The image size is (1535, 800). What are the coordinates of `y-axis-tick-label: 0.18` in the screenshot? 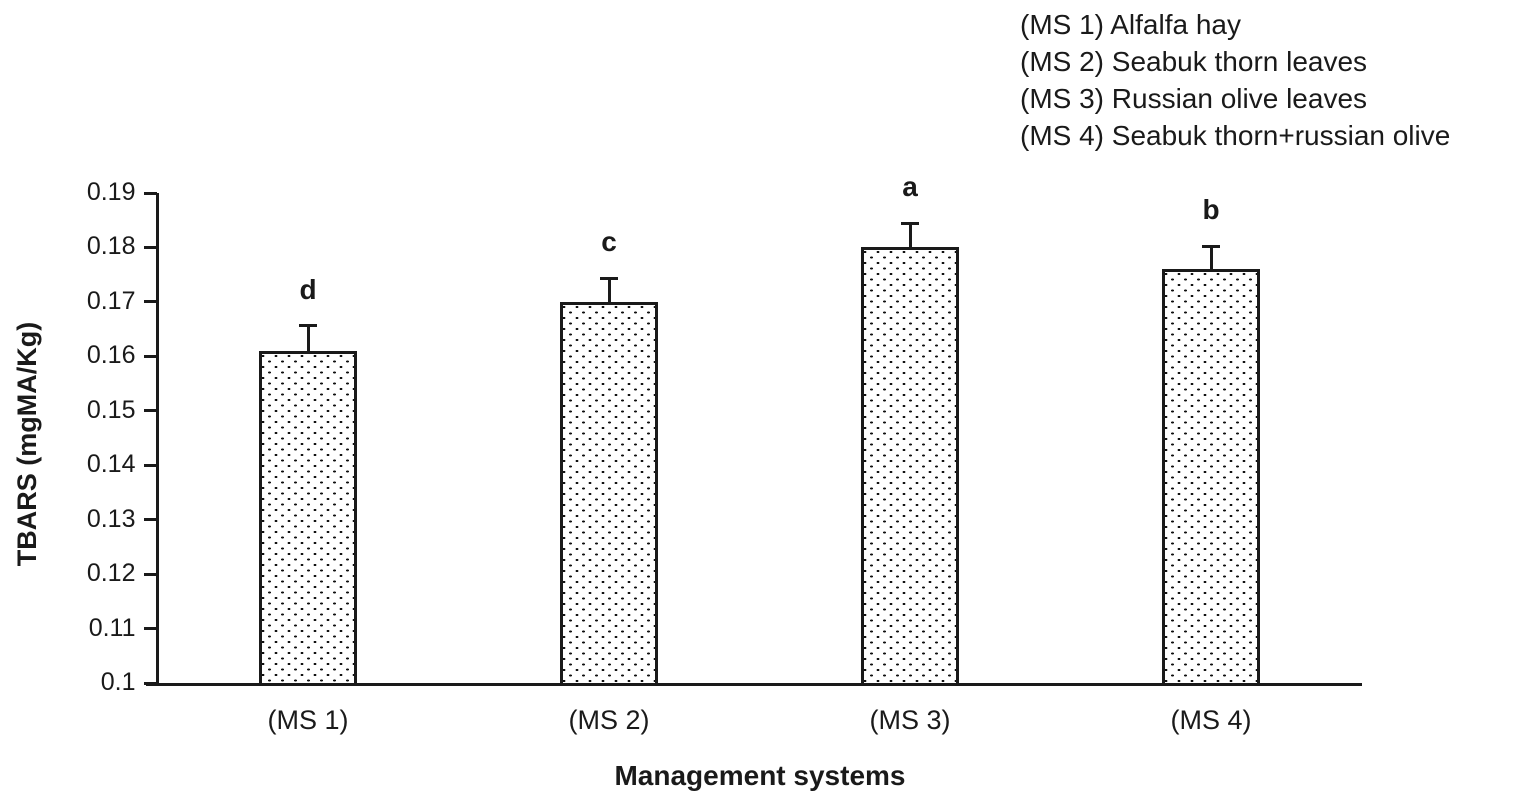 It's located at (111, 246).